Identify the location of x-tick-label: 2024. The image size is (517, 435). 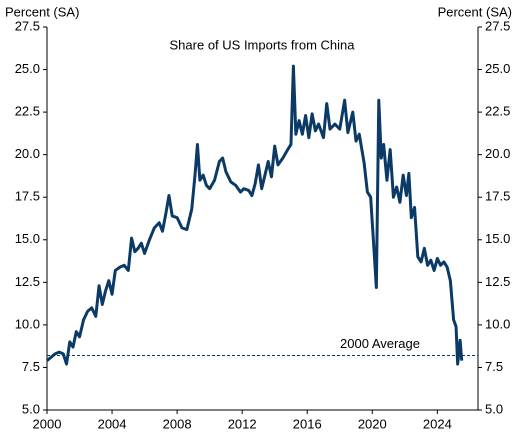
(437, 423).